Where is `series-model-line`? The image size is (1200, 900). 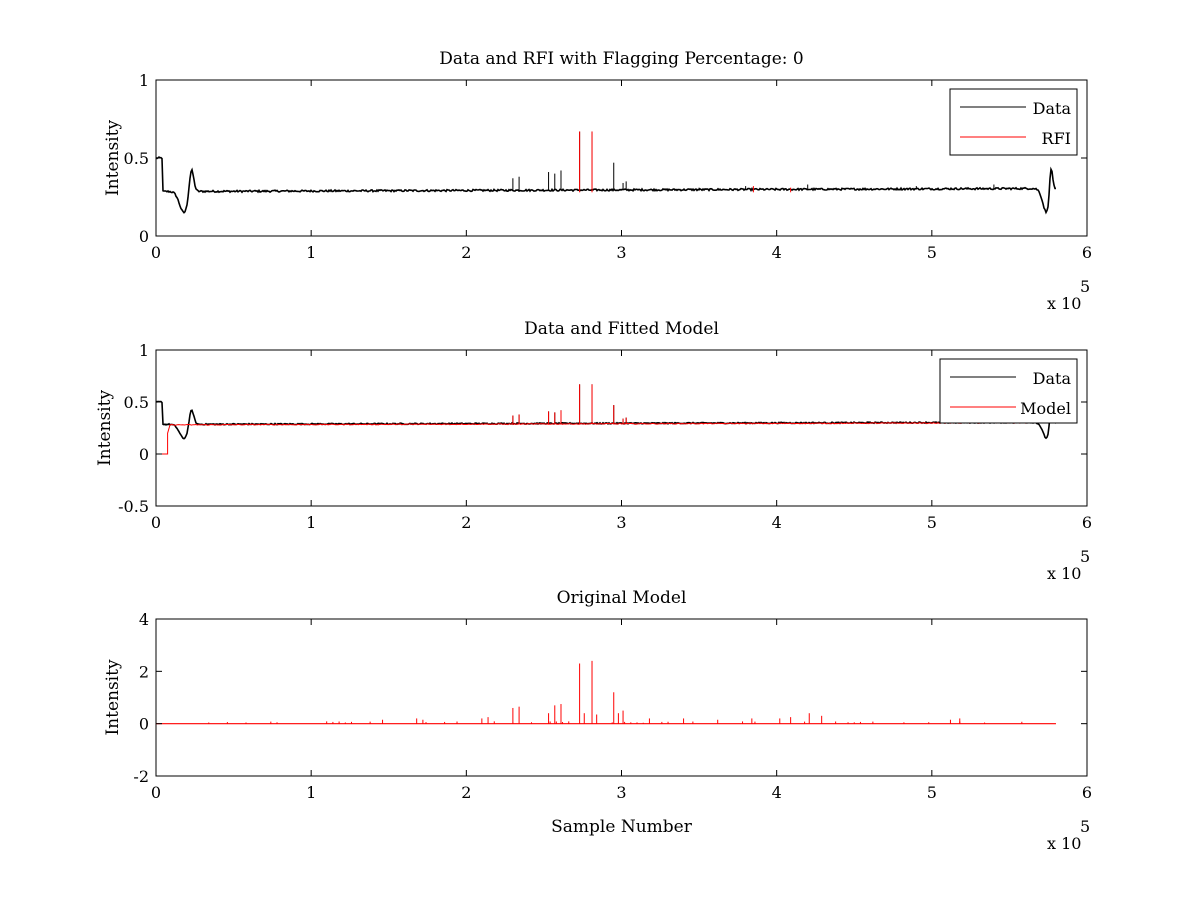
series-model-line is located at coordinates (594, 438).